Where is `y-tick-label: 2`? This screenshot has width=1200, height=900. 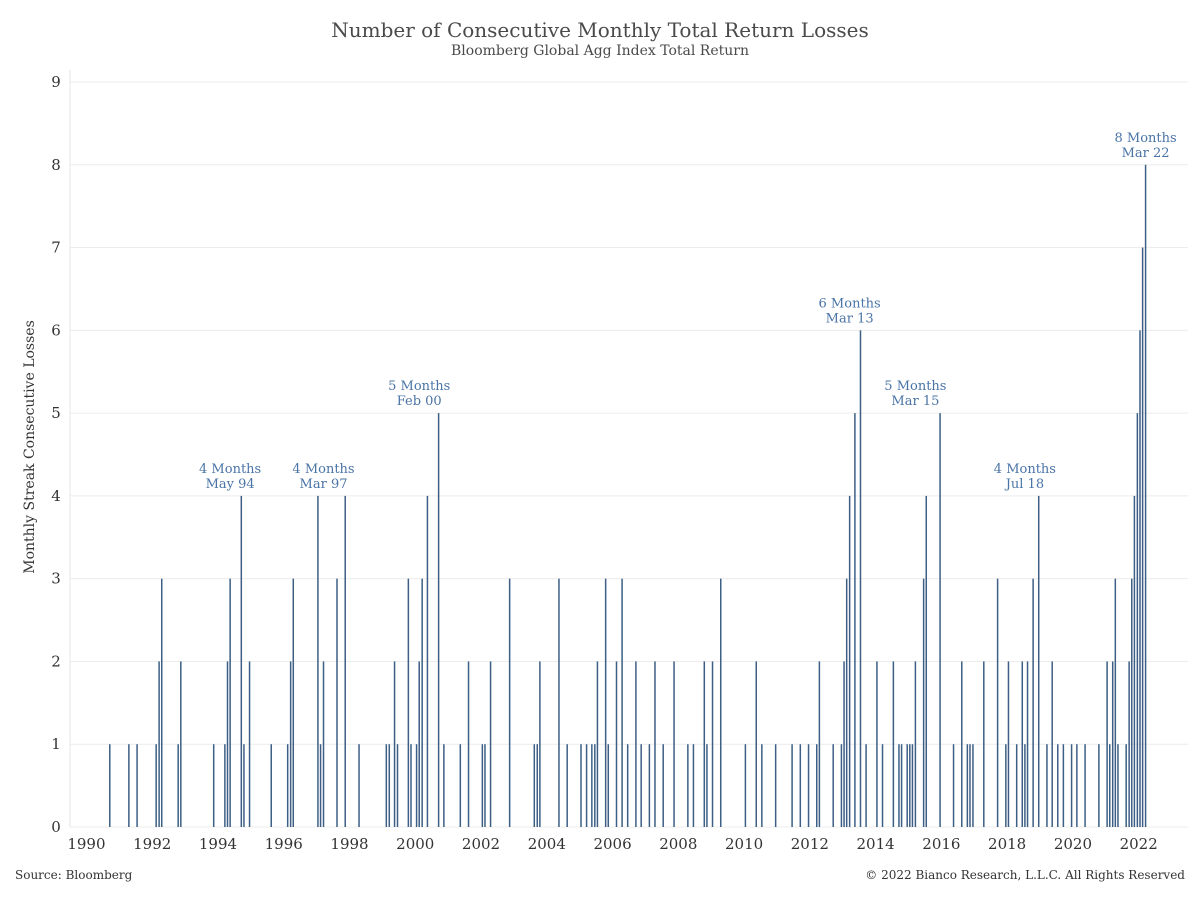 y-tick-label: 2 is located at coordinates (56, 661).